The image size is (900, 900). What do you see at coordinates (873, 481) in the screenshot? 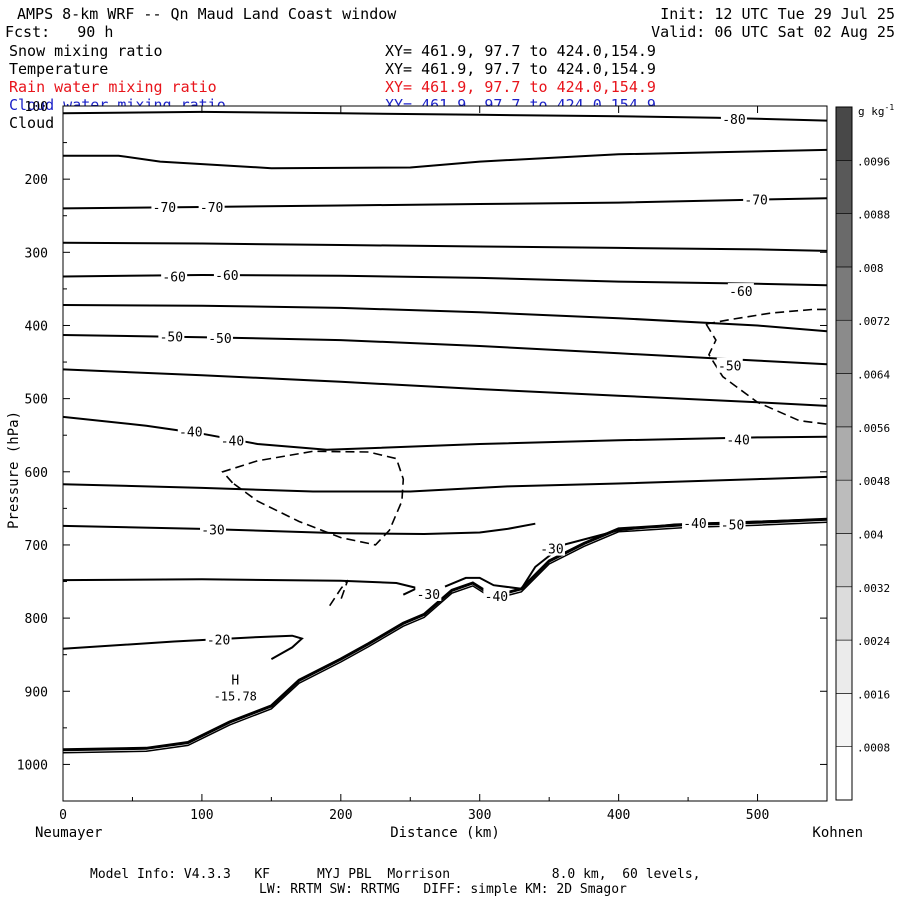
I see `colorbar-tick-label: .0048` at bounding box center [873, 481].